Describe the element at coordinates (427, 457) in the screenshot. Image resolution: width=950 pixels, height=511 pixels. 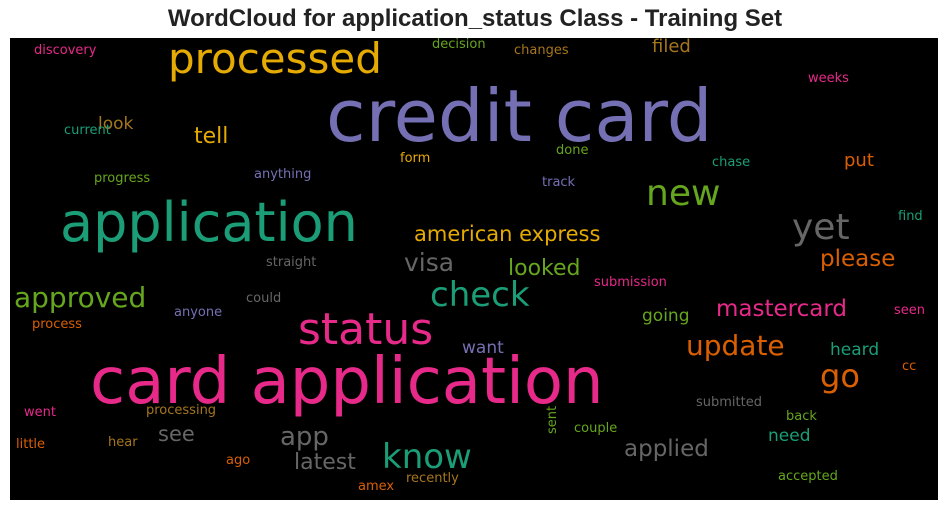
I see `word-know: know` at that location.